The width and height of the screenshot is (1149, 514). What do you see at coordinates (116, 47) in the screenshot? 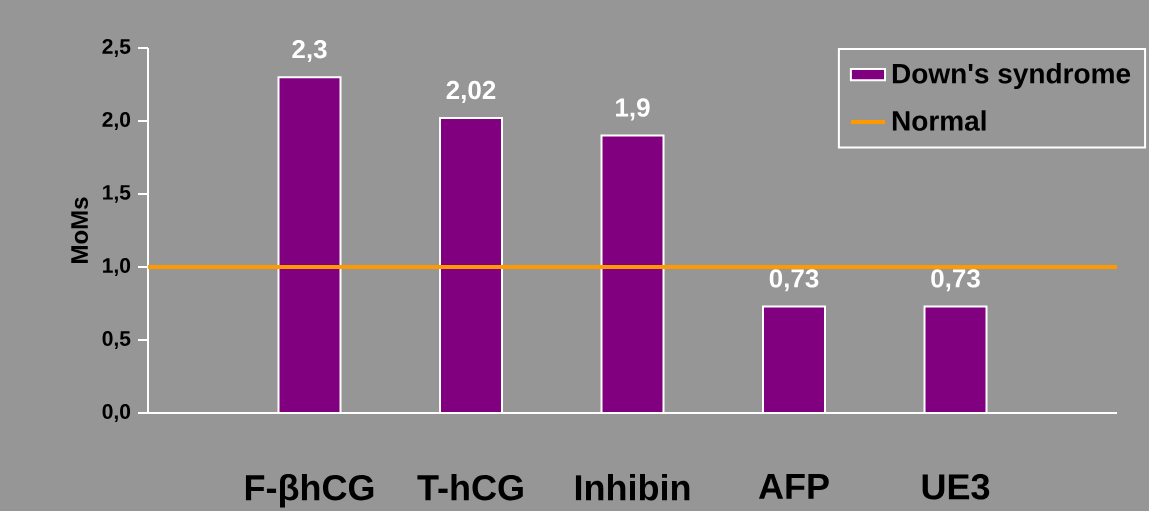
I see `y-tick-label: 2,5` at bounding box center [116, 47].